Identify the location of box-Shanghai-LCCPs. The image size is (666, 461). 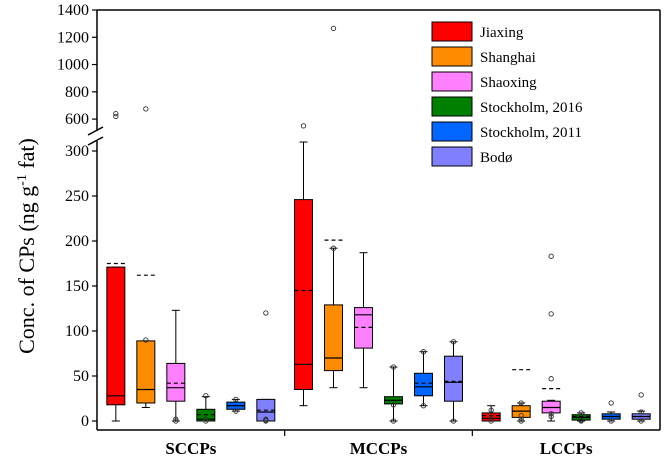
(521, 396).